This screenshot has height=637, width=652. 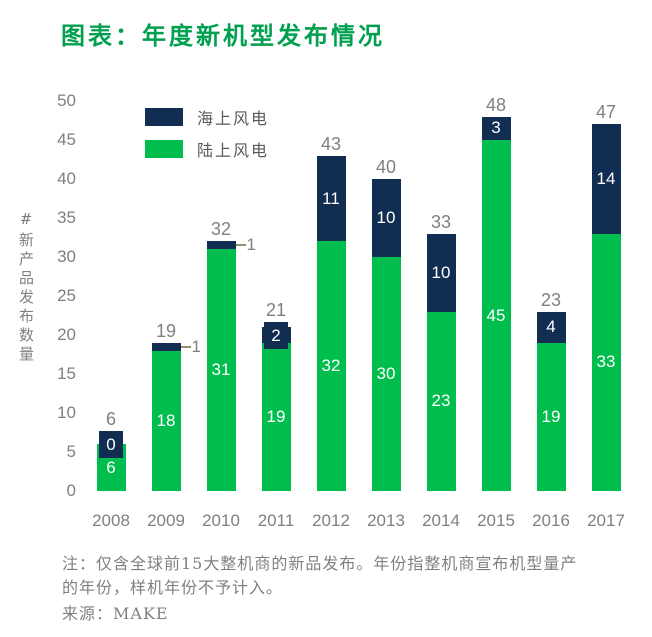 I want to click on bar-segment-onshore-2011, so click(x=276, y=416).